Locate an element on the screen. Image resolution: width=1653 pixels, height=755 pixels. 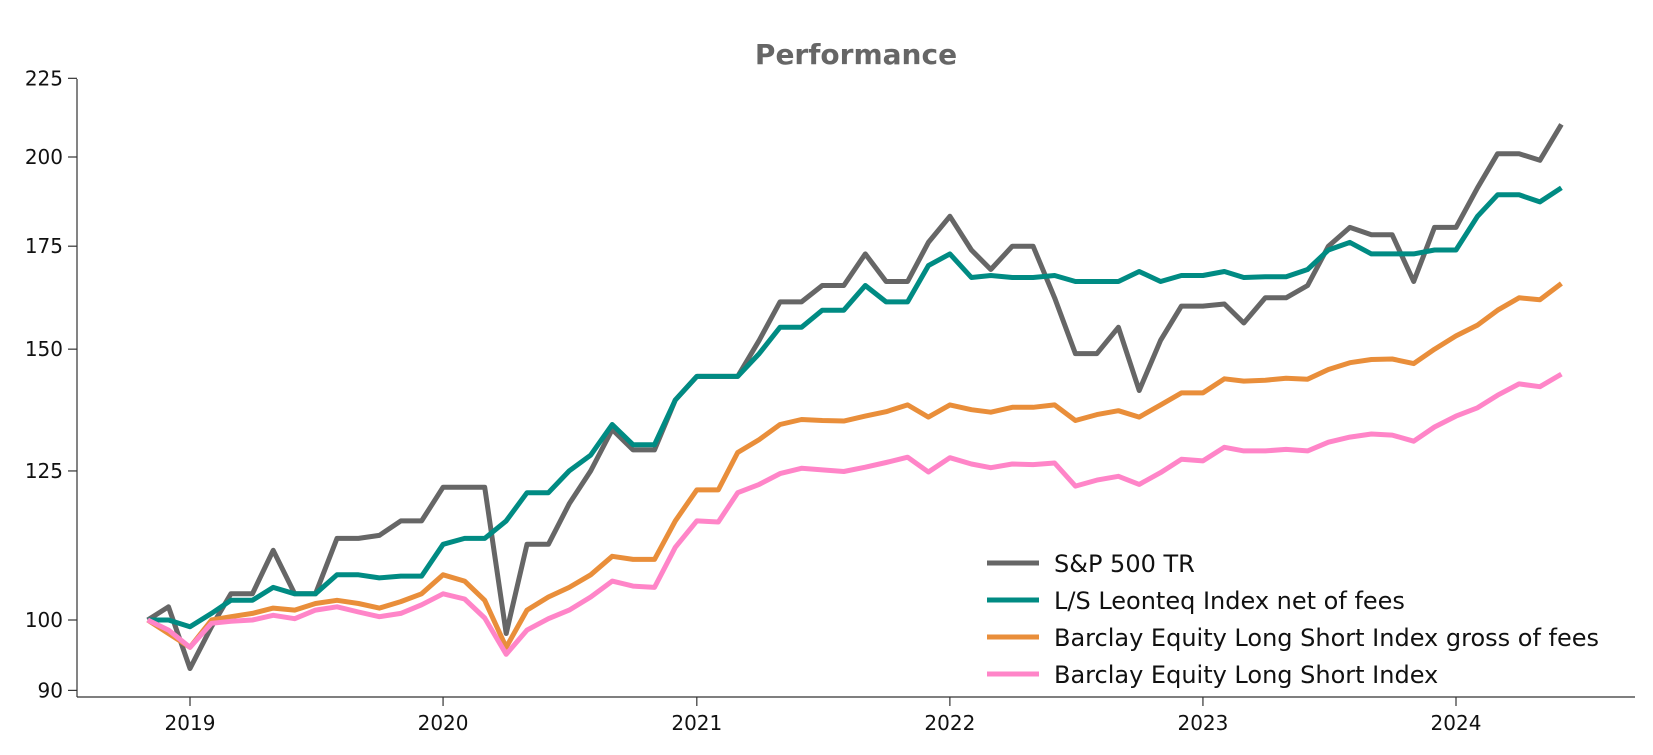
y-tick-label: 175 is located at coordinates (44, 246).